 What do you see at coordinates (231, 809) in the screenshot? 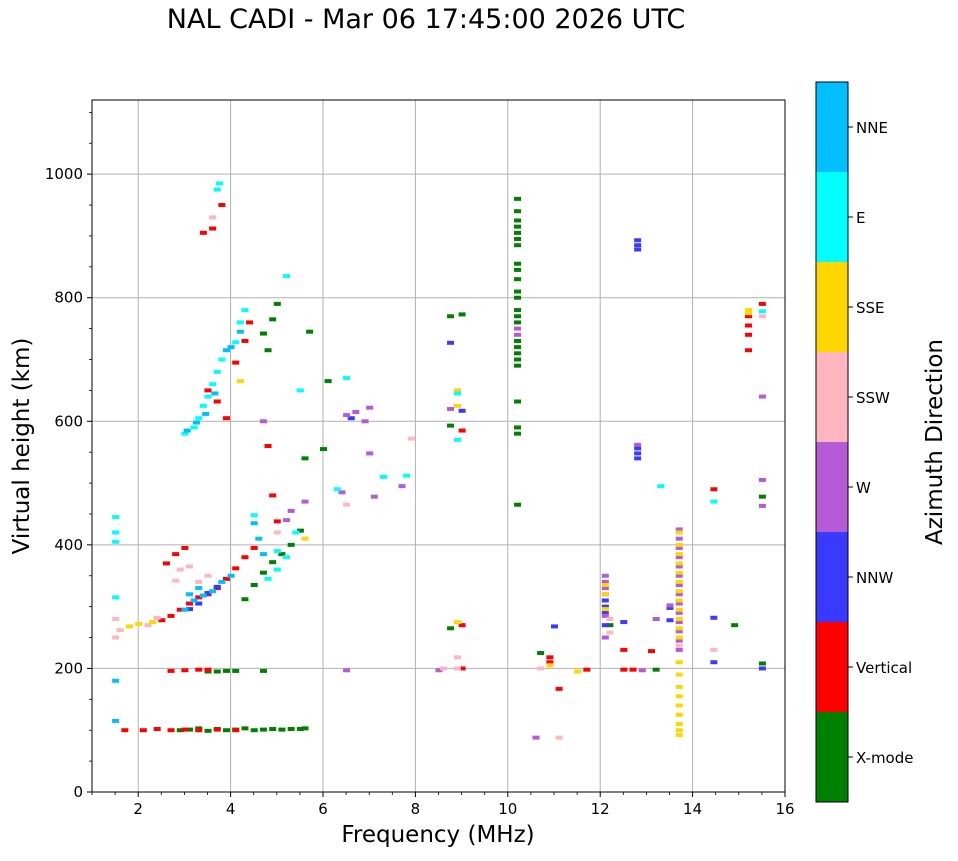
I see `x-tick-label: 4` at bounding box center [231, 809].